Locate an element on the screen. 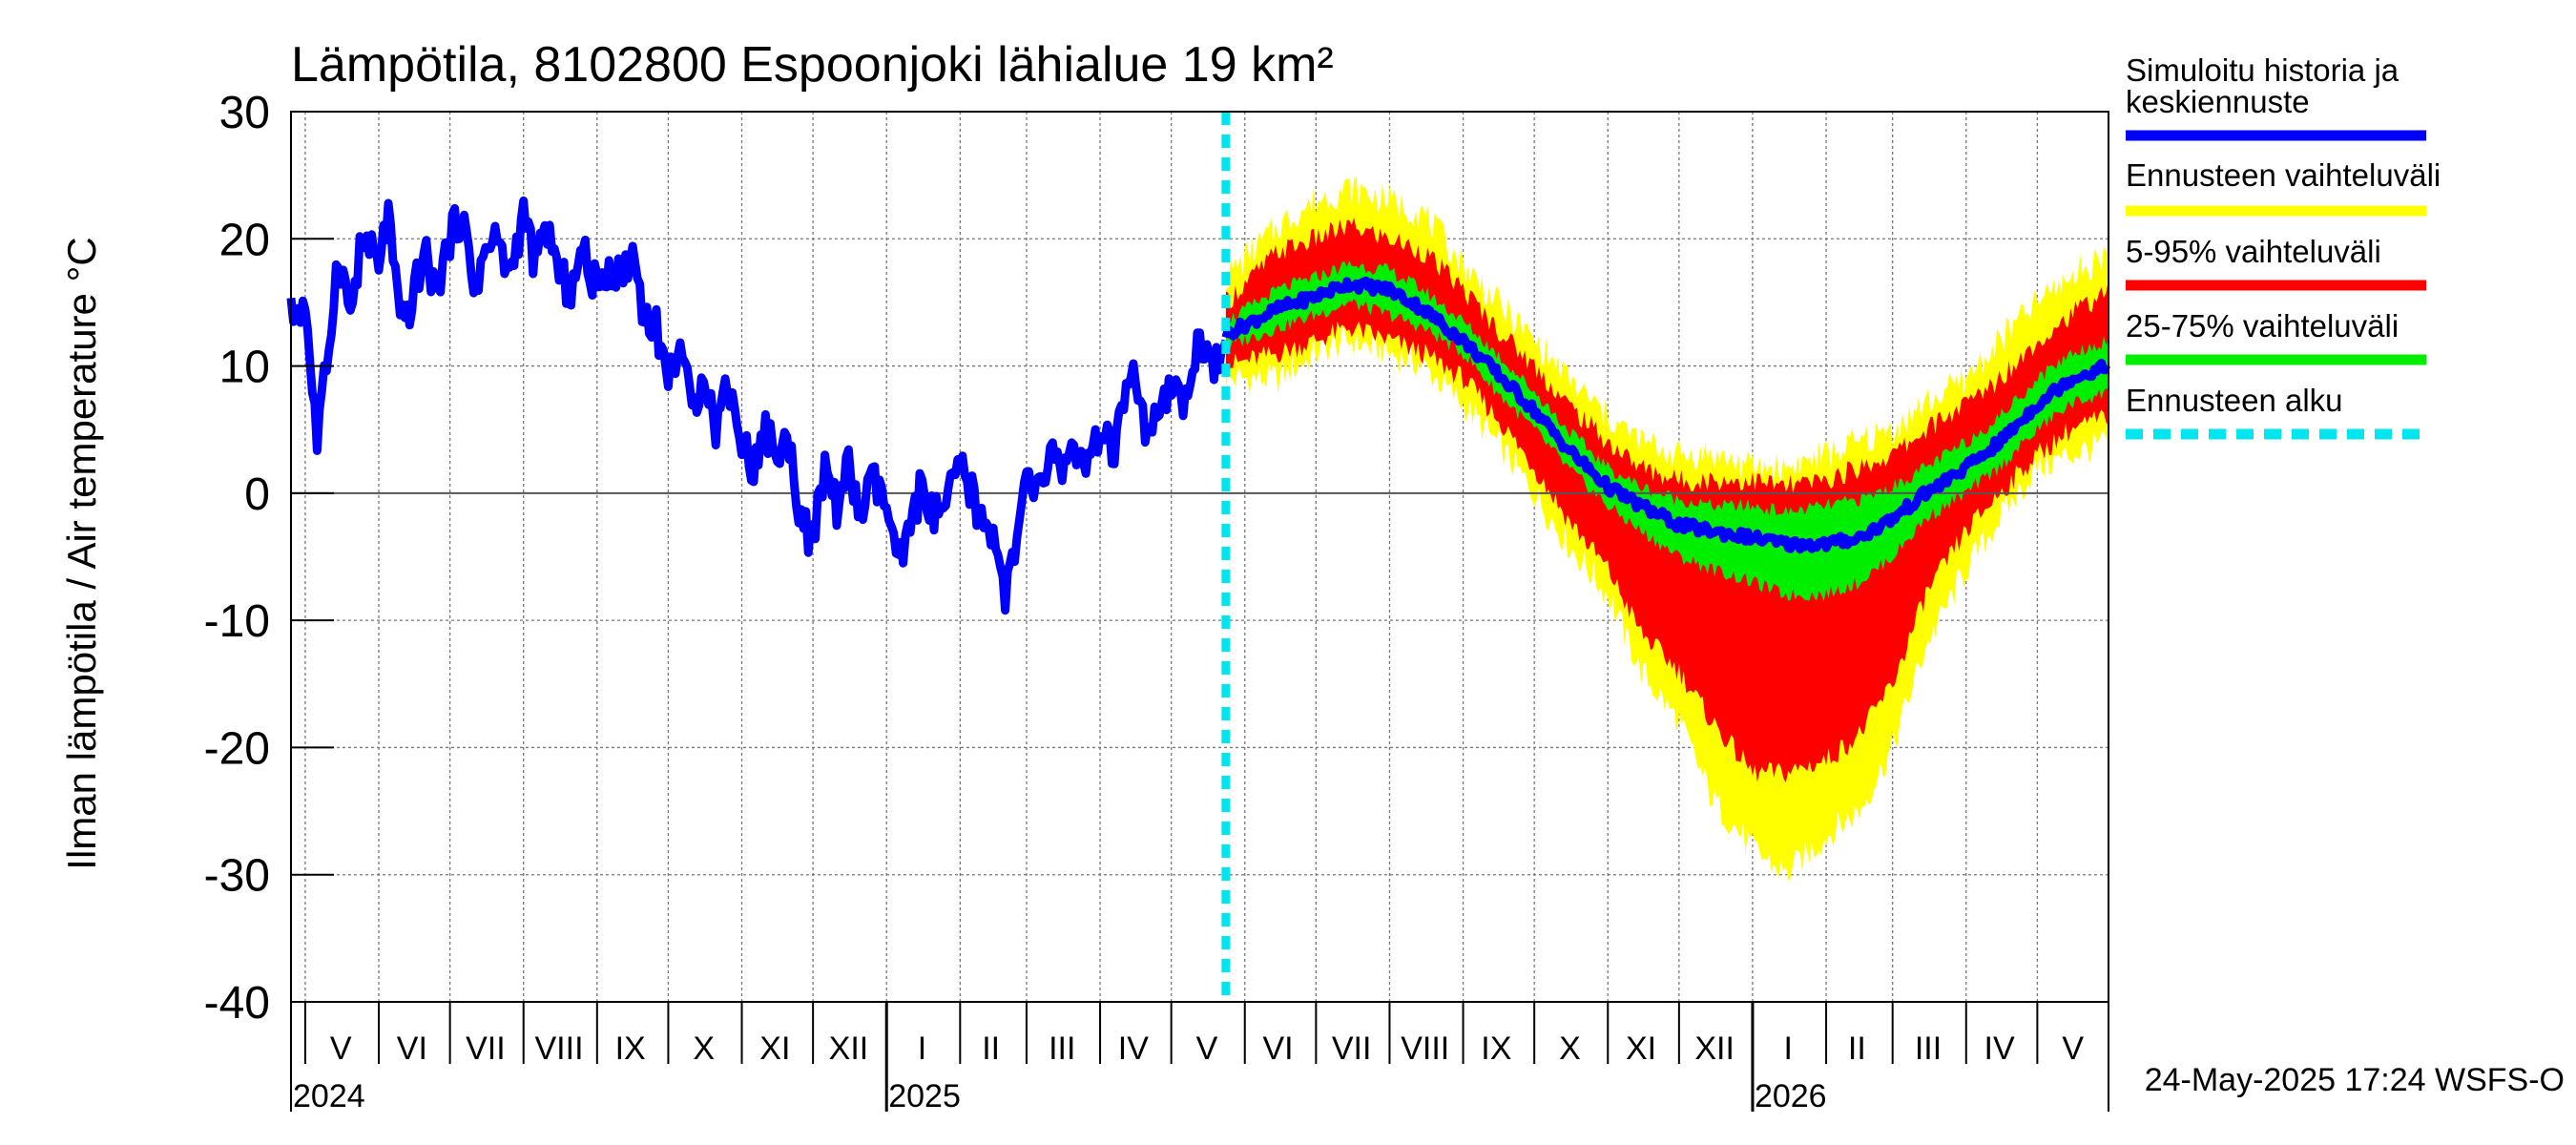 Image resolution: width=2576 pixels, height=1145 pixels. y-tick-label: -10 is located at coordinates (237, 622).